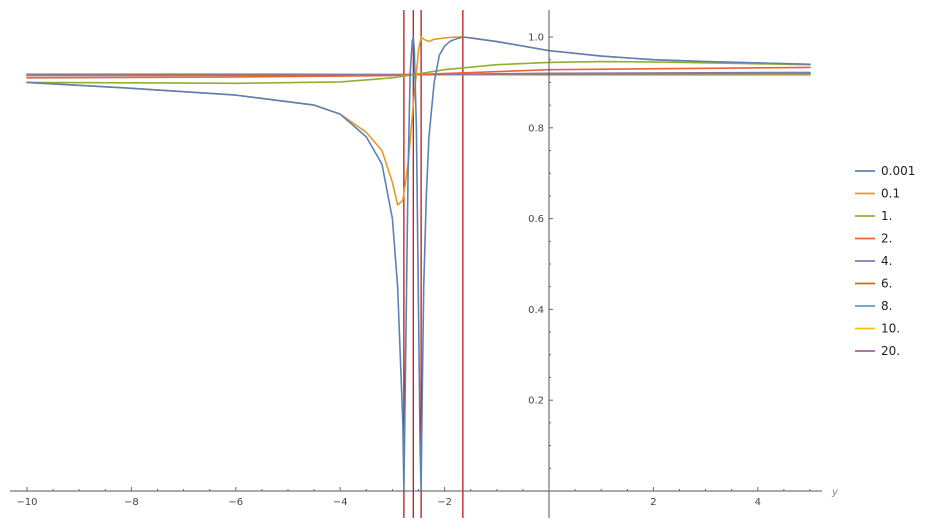 This screenshot has height=524, width=926. What do you see at coordinates (131, 502) in the screenshot?
I see `x-tick-label: −8` at bounding box center [131, 502].